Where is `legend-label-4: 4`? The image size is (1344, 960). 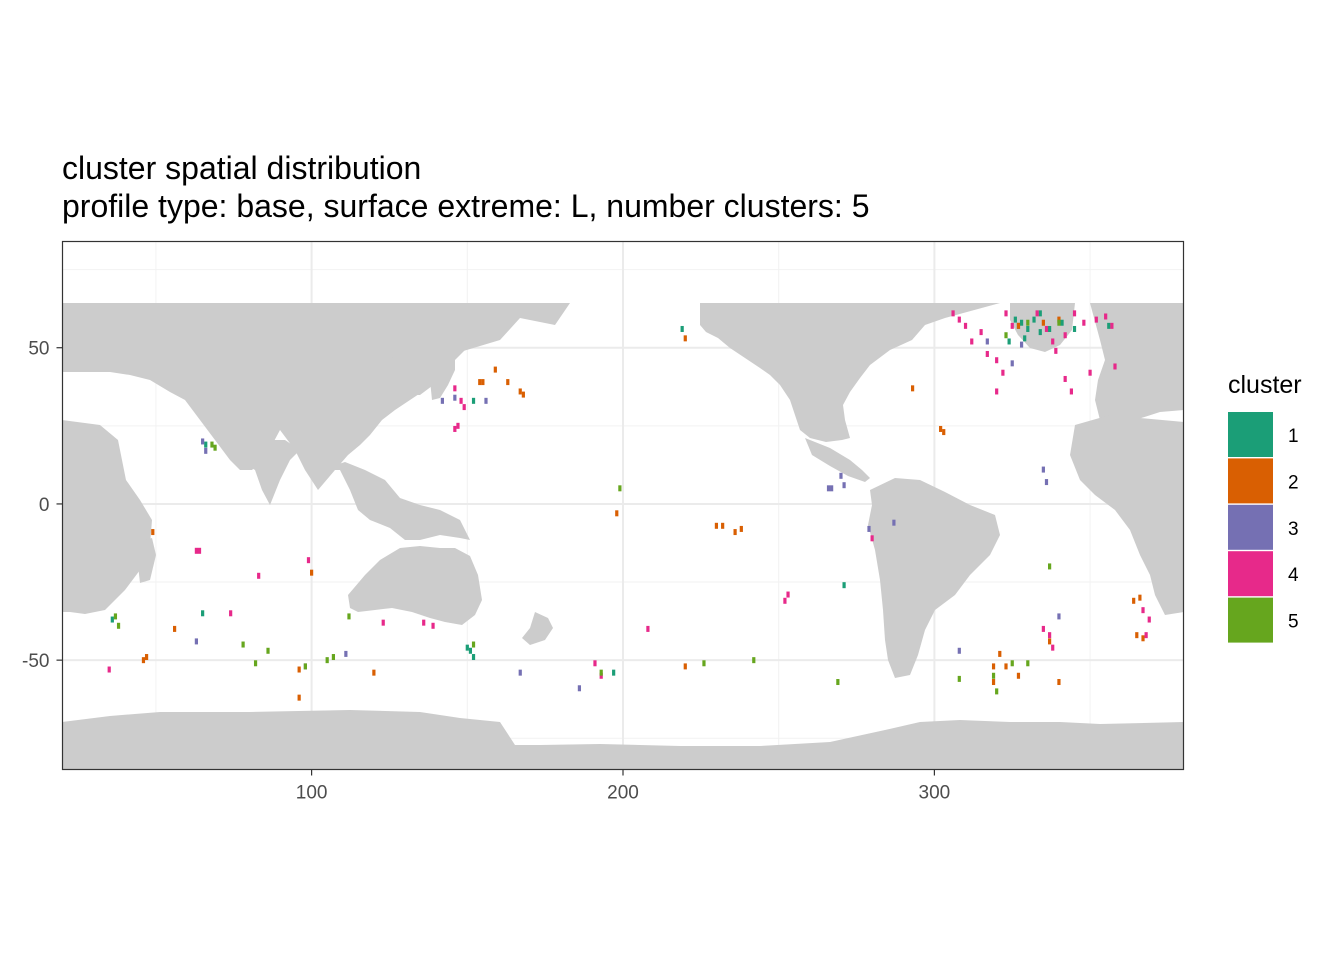 legend-label-4: 4 is located at coordinates (1293, 575).